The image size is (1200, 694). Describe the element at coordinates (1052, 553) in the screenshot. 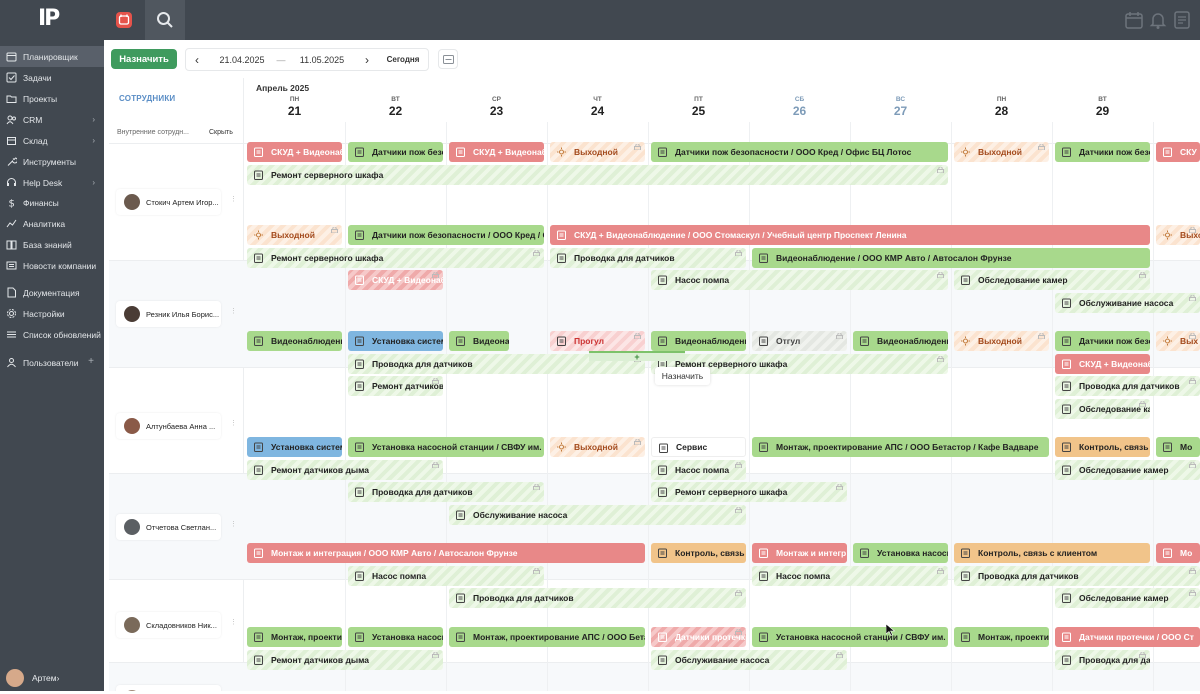

I see `event-block: Контроль, связь с клиентом` at that location.